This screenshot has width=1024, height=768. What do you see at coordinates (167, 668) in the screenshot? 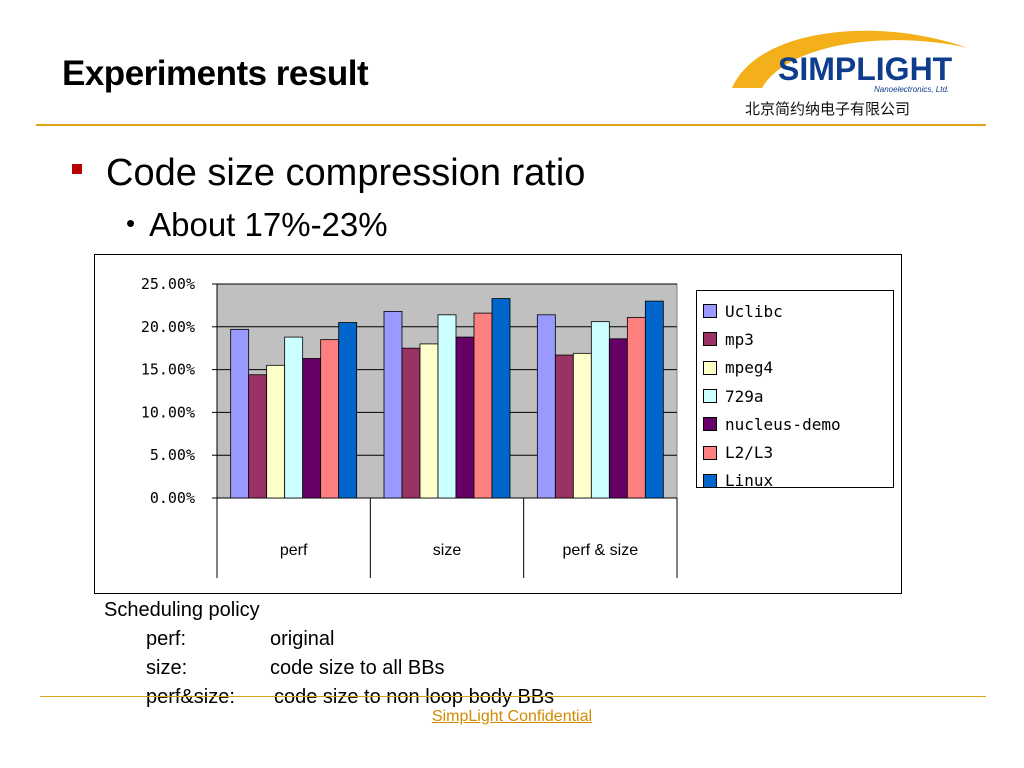
I see `notes-key: size:` at bounding box center [167, 668].